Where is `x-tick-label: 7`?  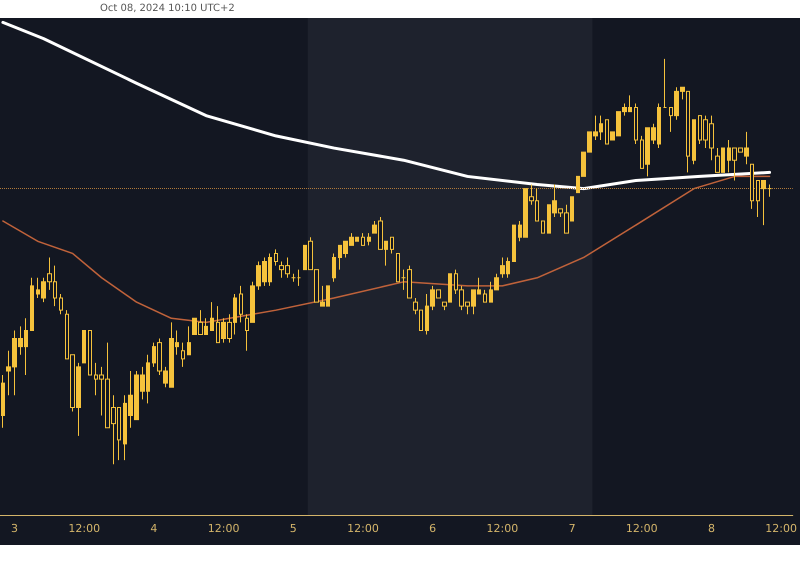 x-tick-label: 7 is located at coordinates (572, 528).